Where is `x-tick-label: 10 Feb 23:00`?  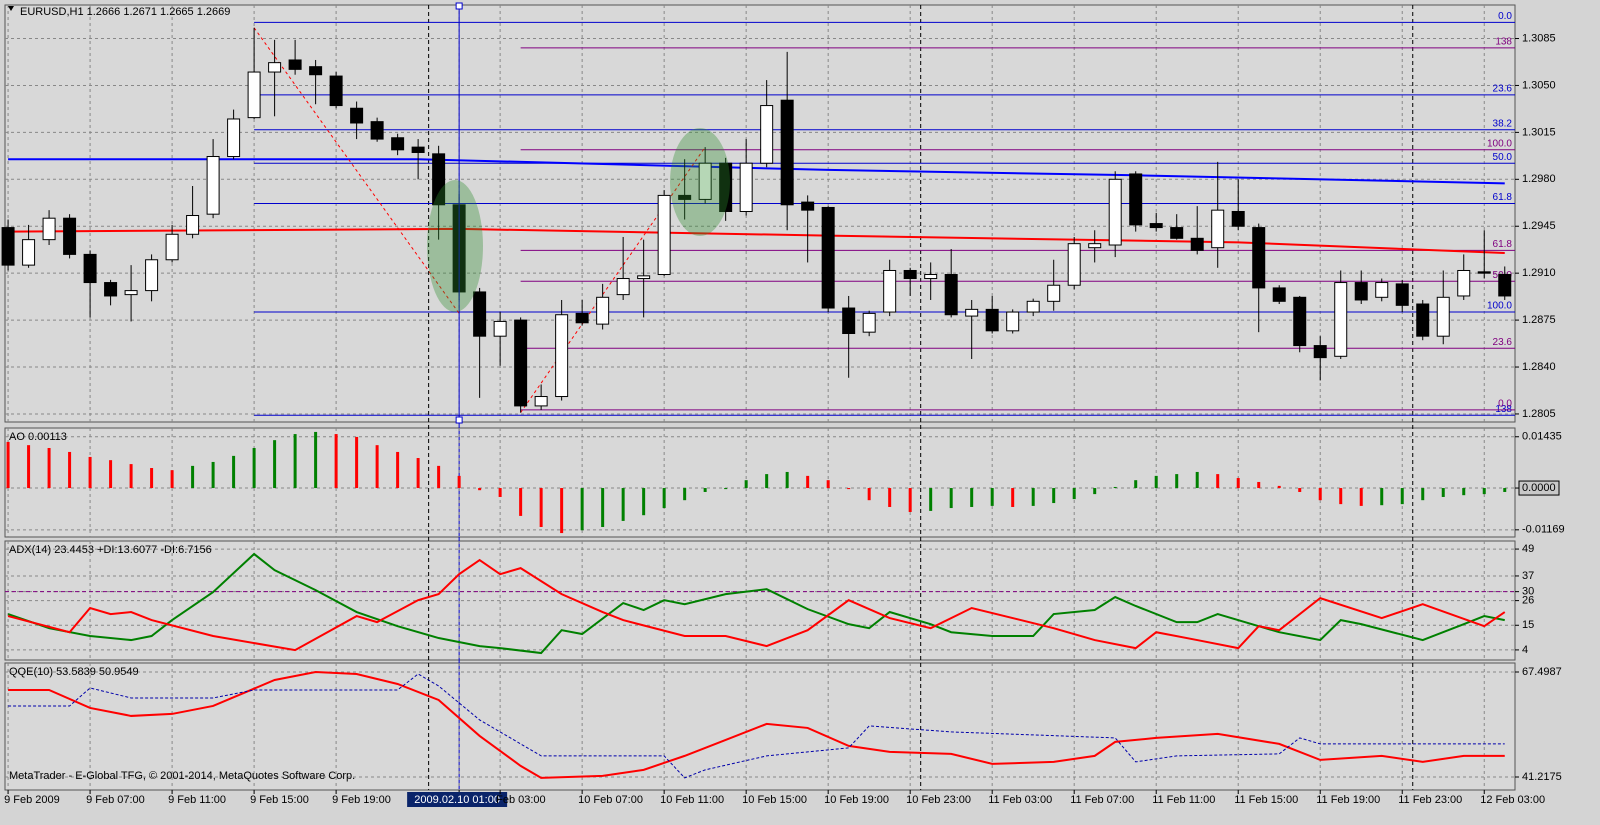
x-tick-label: 10 Feb 23:00 is located at coordinates (938, 800).